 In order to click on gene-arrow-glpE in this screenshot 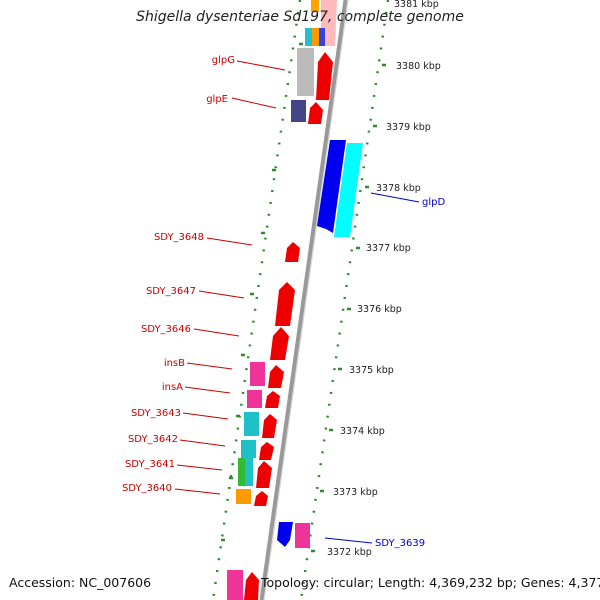, I will do `click(315, 113)`.